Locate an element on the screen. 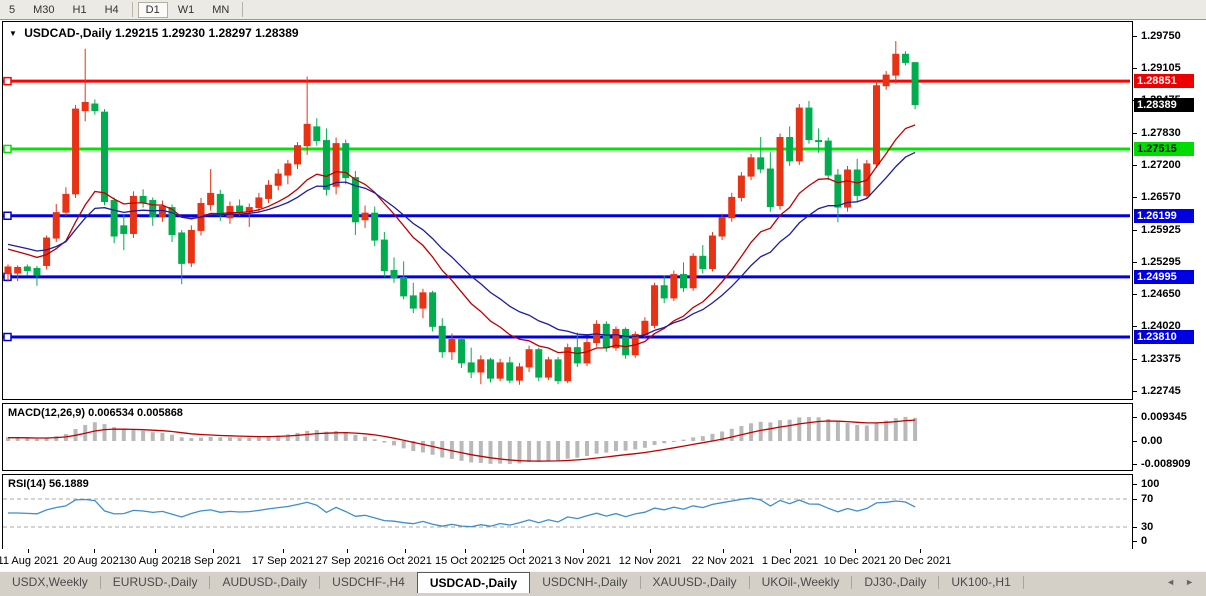  timeframe-button-w1: W1 is located at coordinates (186, 9).